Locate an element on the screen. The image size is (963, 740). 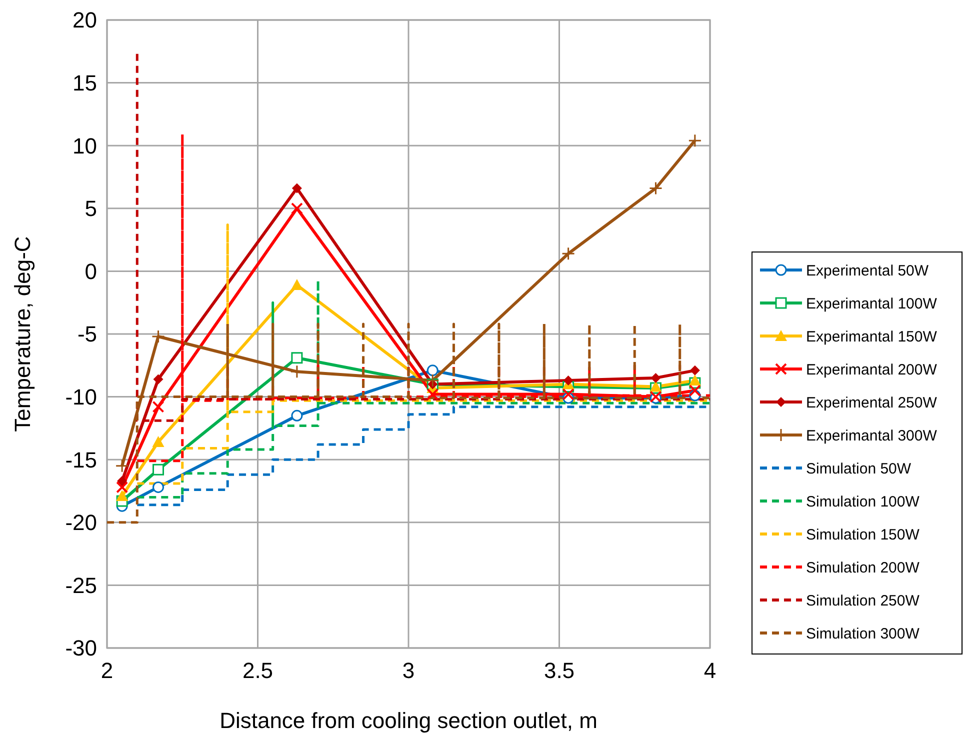
y-tick-label: -30 is located at coordinates (81, 648).